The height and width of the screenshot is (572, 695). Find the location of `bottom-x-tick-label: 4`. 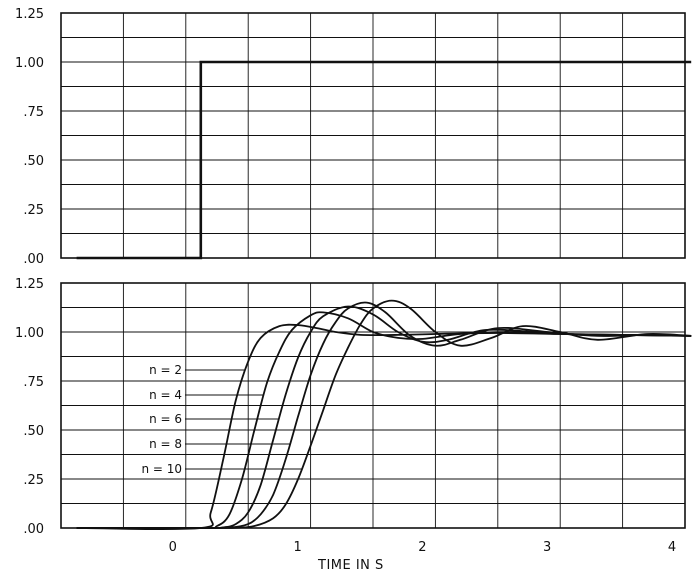

bottom-x-tick-label: 4 is located at coordinates (672, 547).